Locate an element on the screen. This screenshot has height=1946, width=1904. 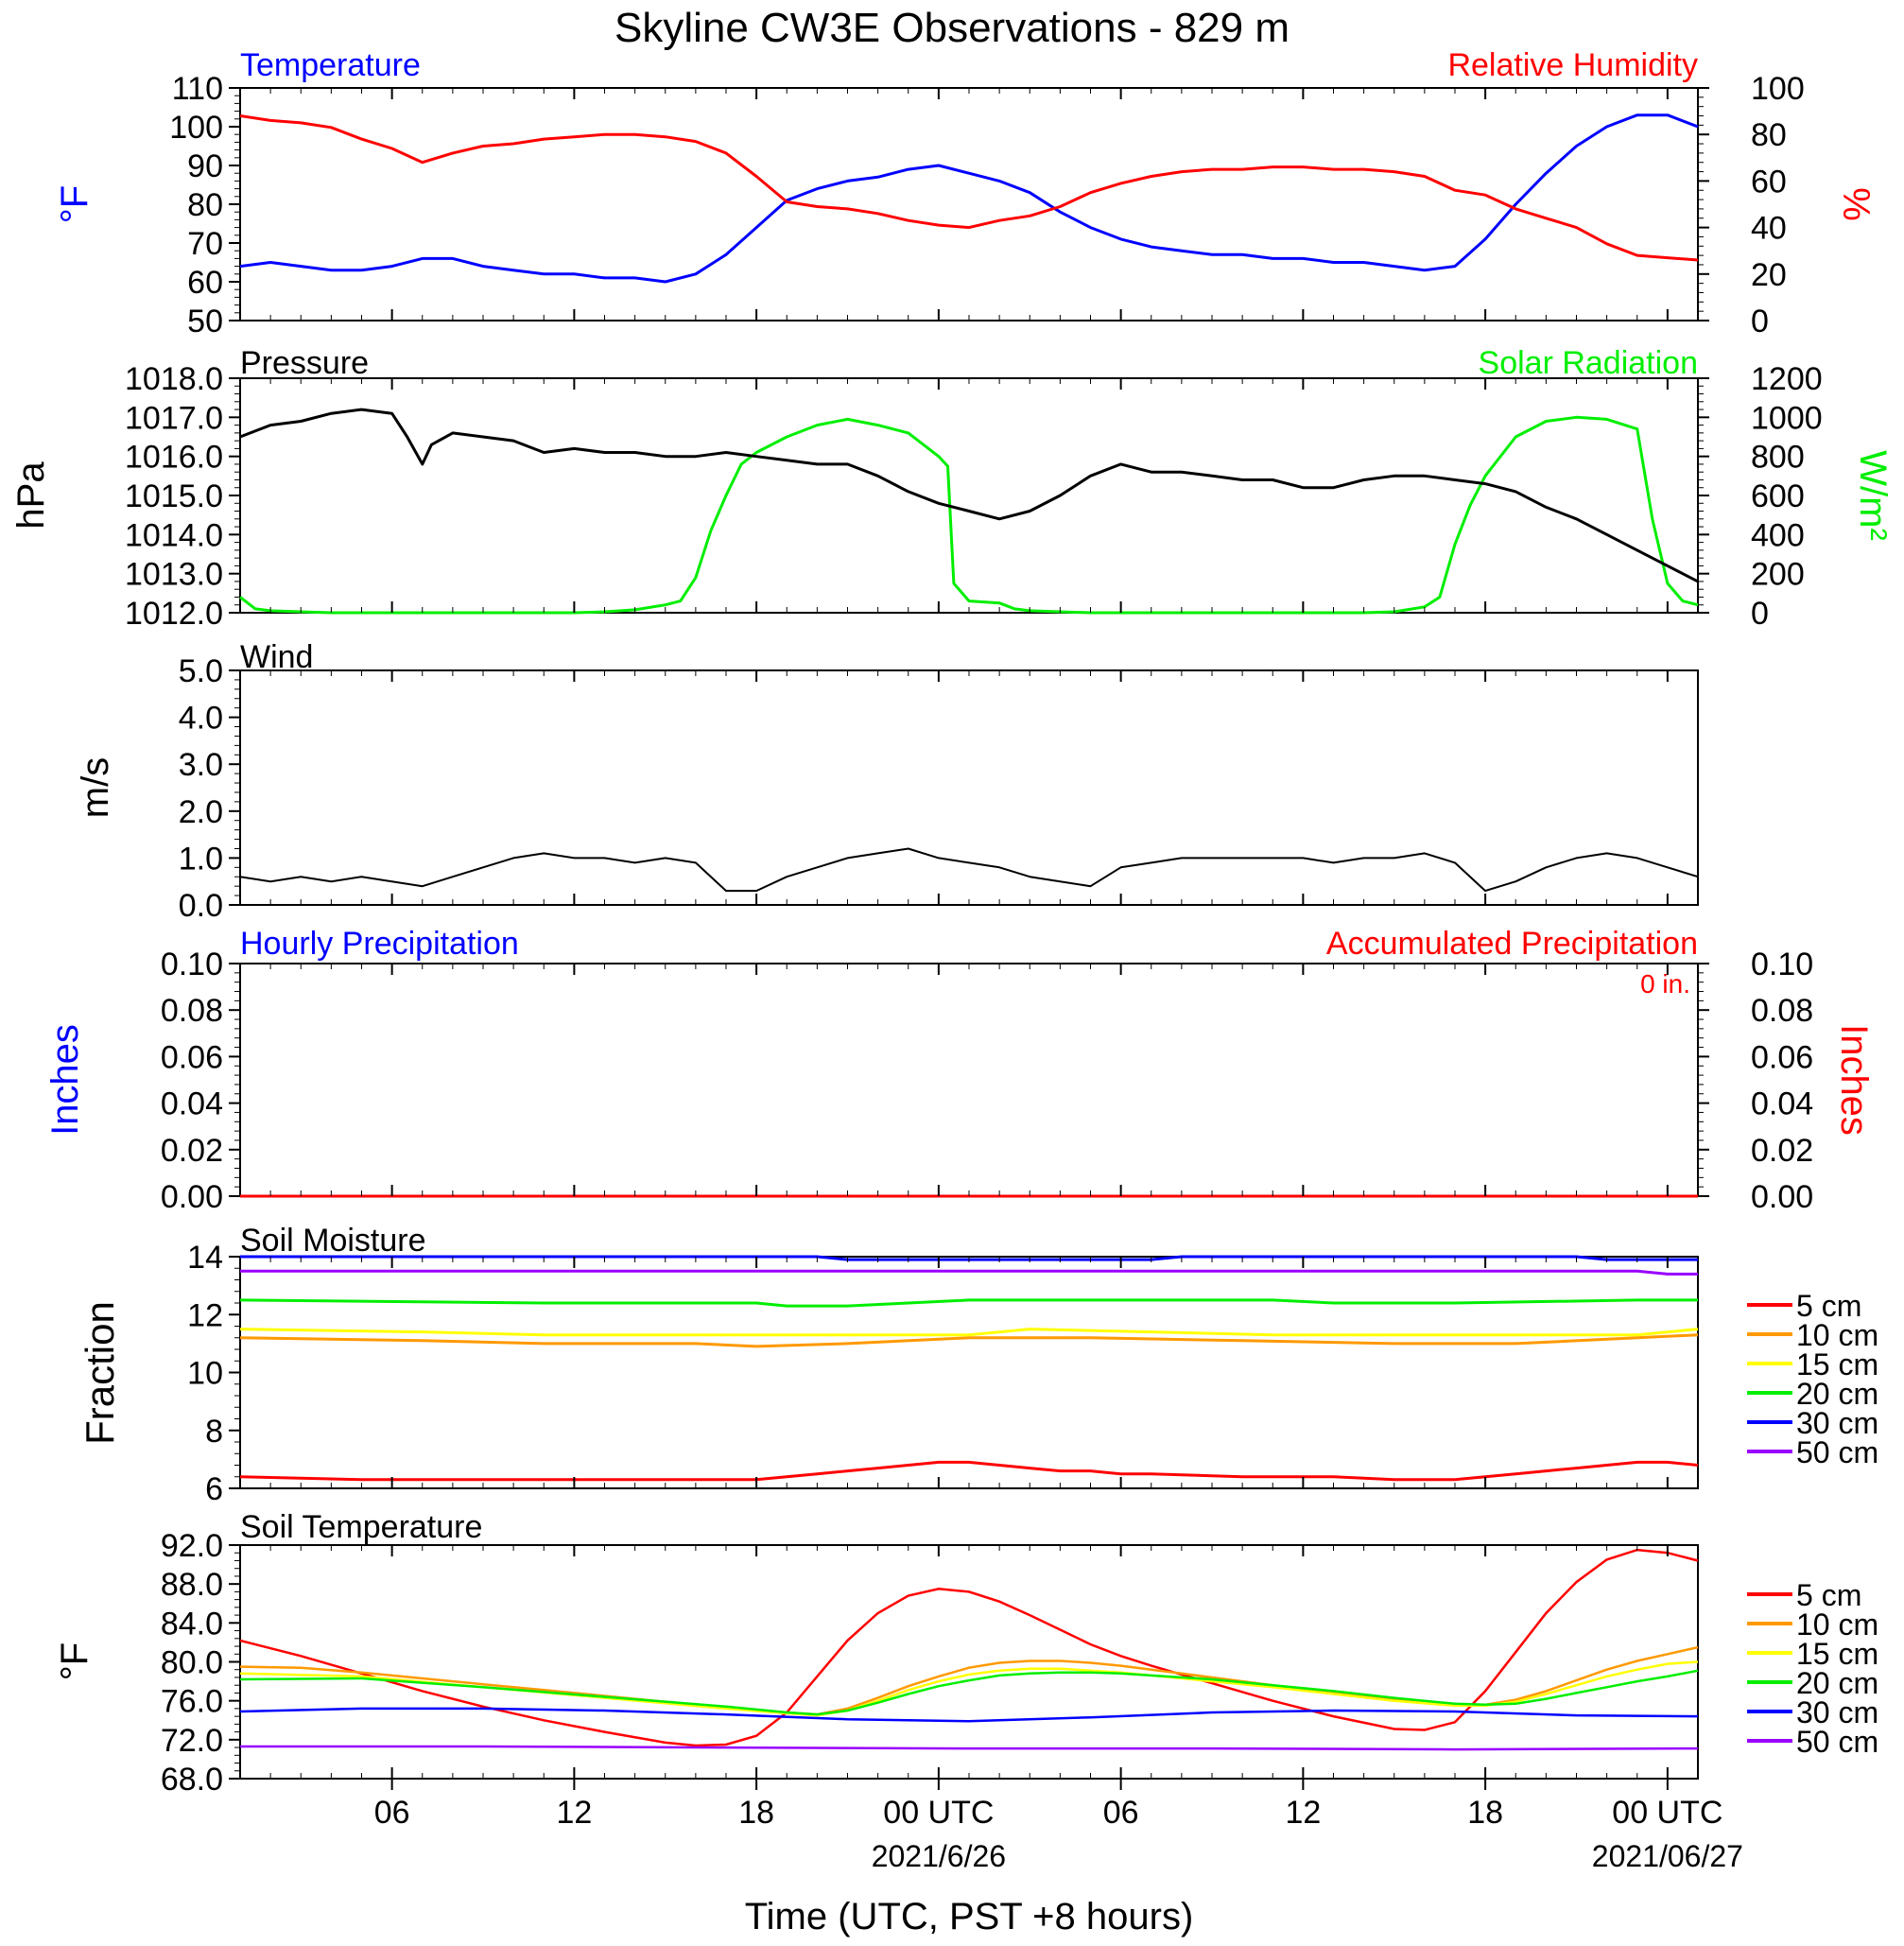
x-date-label: 2021/06/27 is located at coordinates (1667, 1856).